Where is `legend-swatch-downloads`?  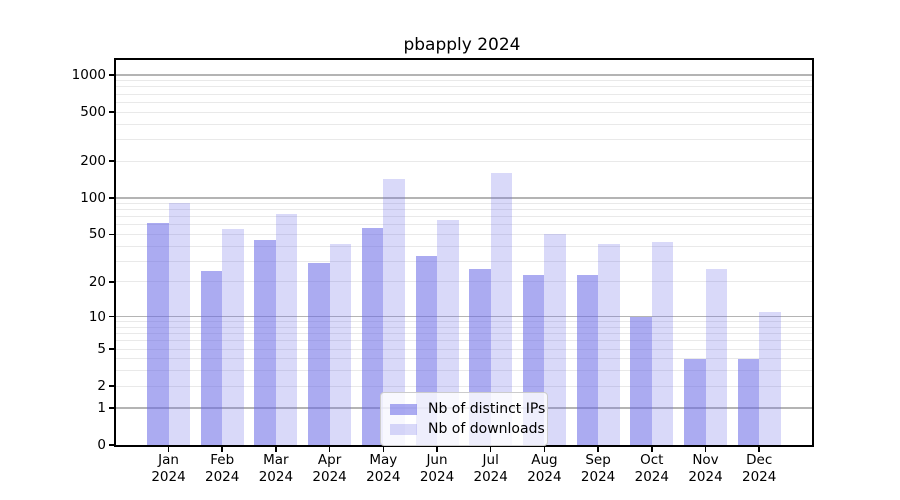
legend-swatch-downloads is located at coordinates (403, 429).